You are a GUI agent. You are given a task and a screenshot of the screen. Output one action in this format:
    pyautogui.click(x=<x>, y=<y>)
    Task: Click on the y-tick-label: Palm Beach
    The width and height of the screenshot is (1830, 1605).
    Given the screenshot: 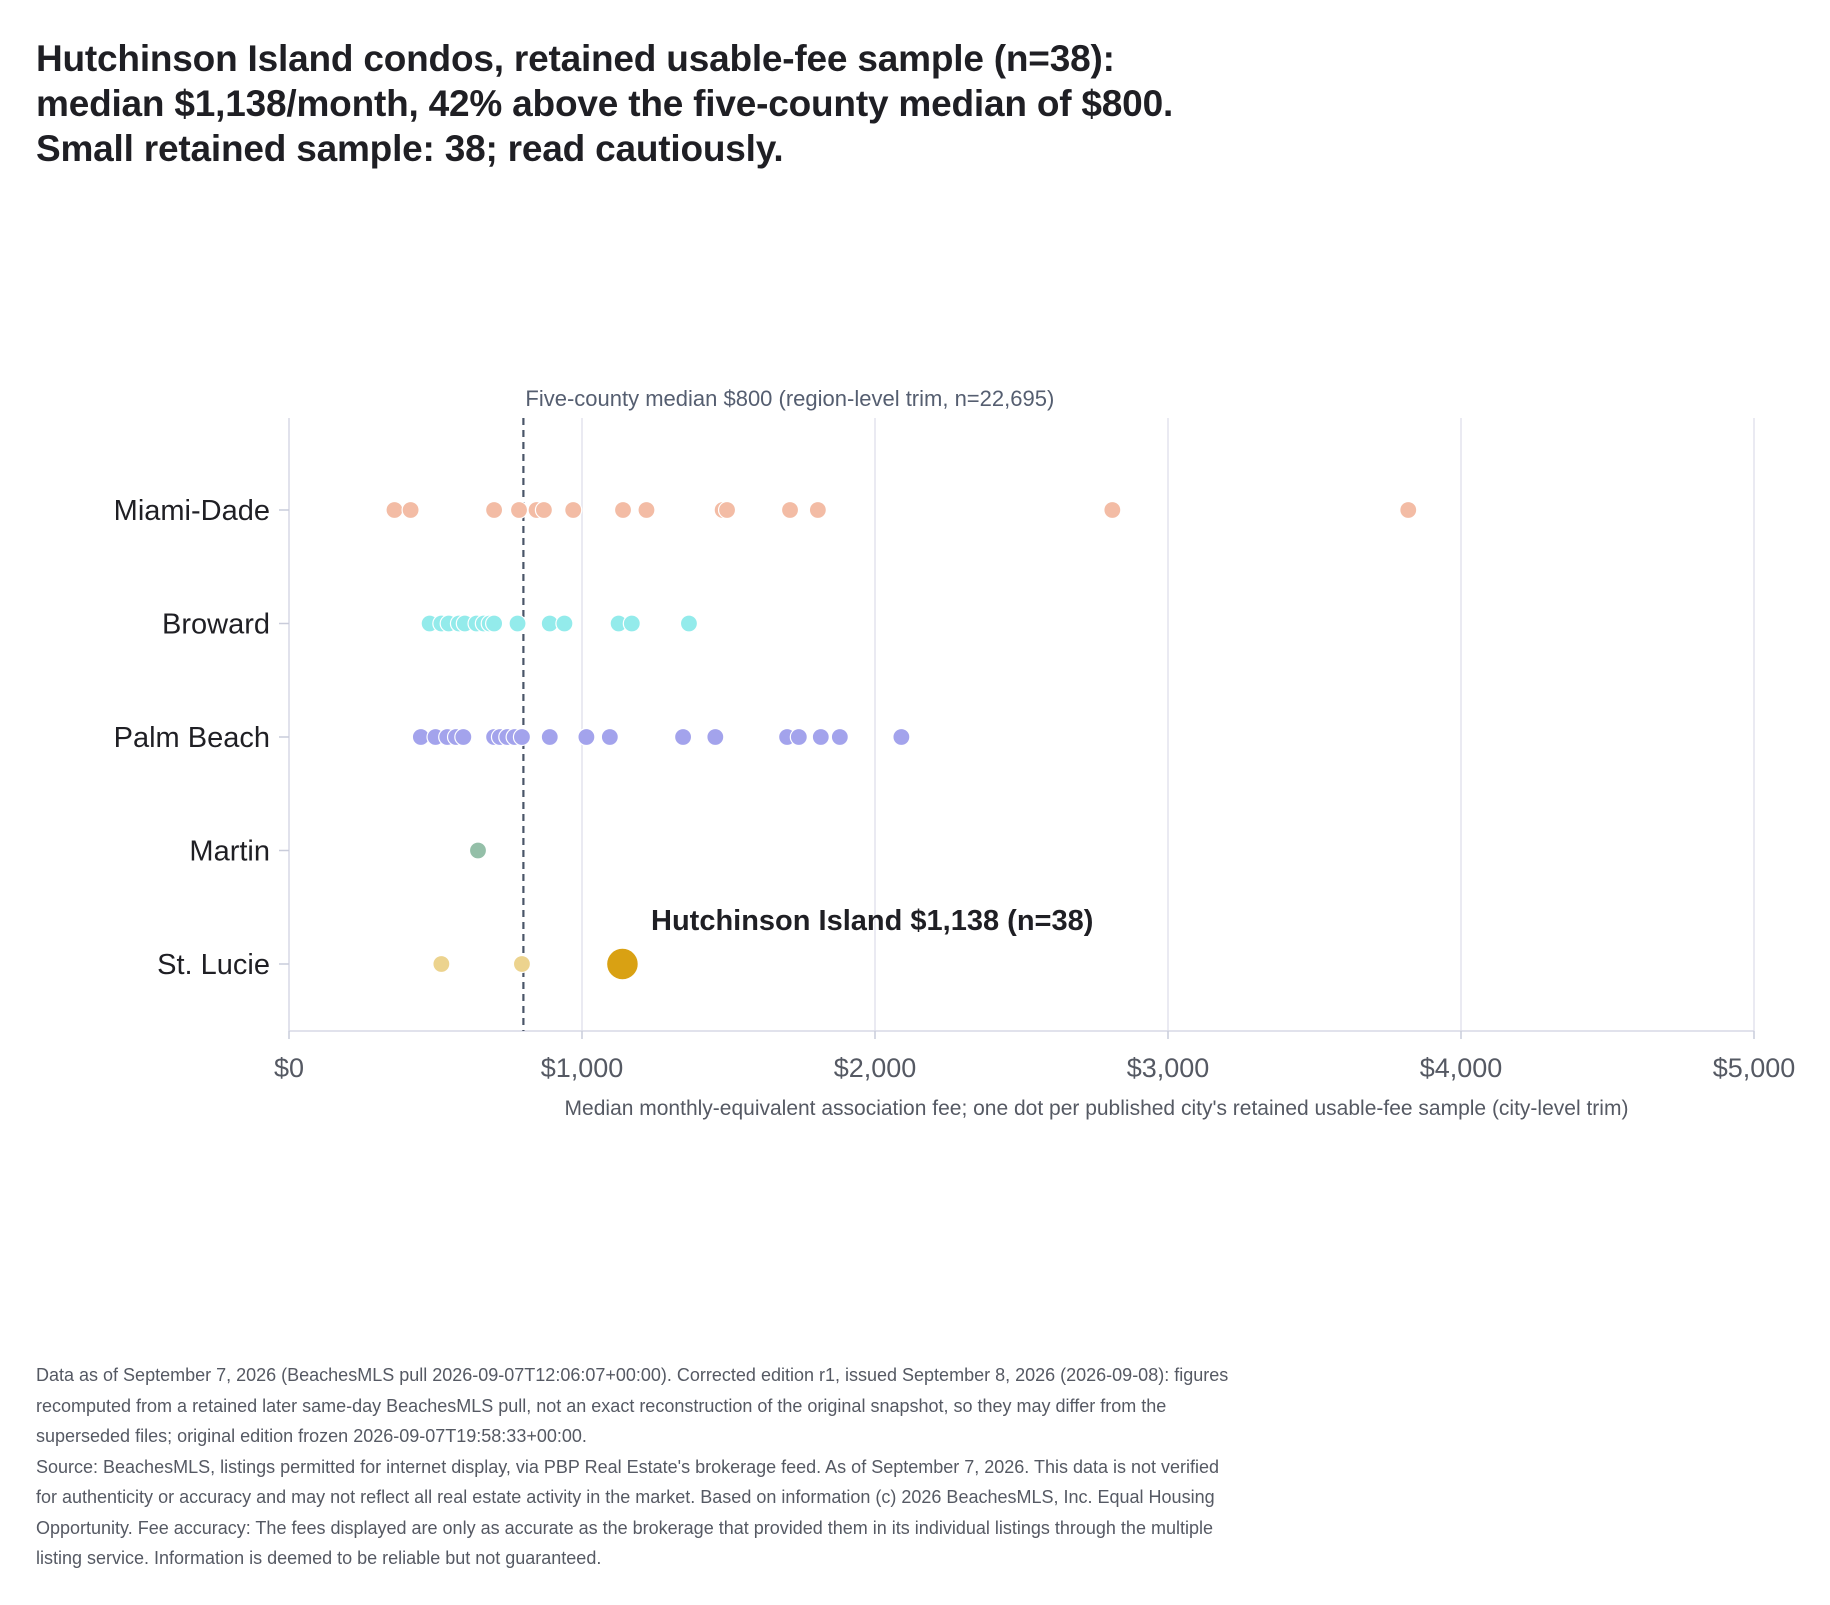 What is the action you would take?
    pyautogui.click(x=192, y=738)
    